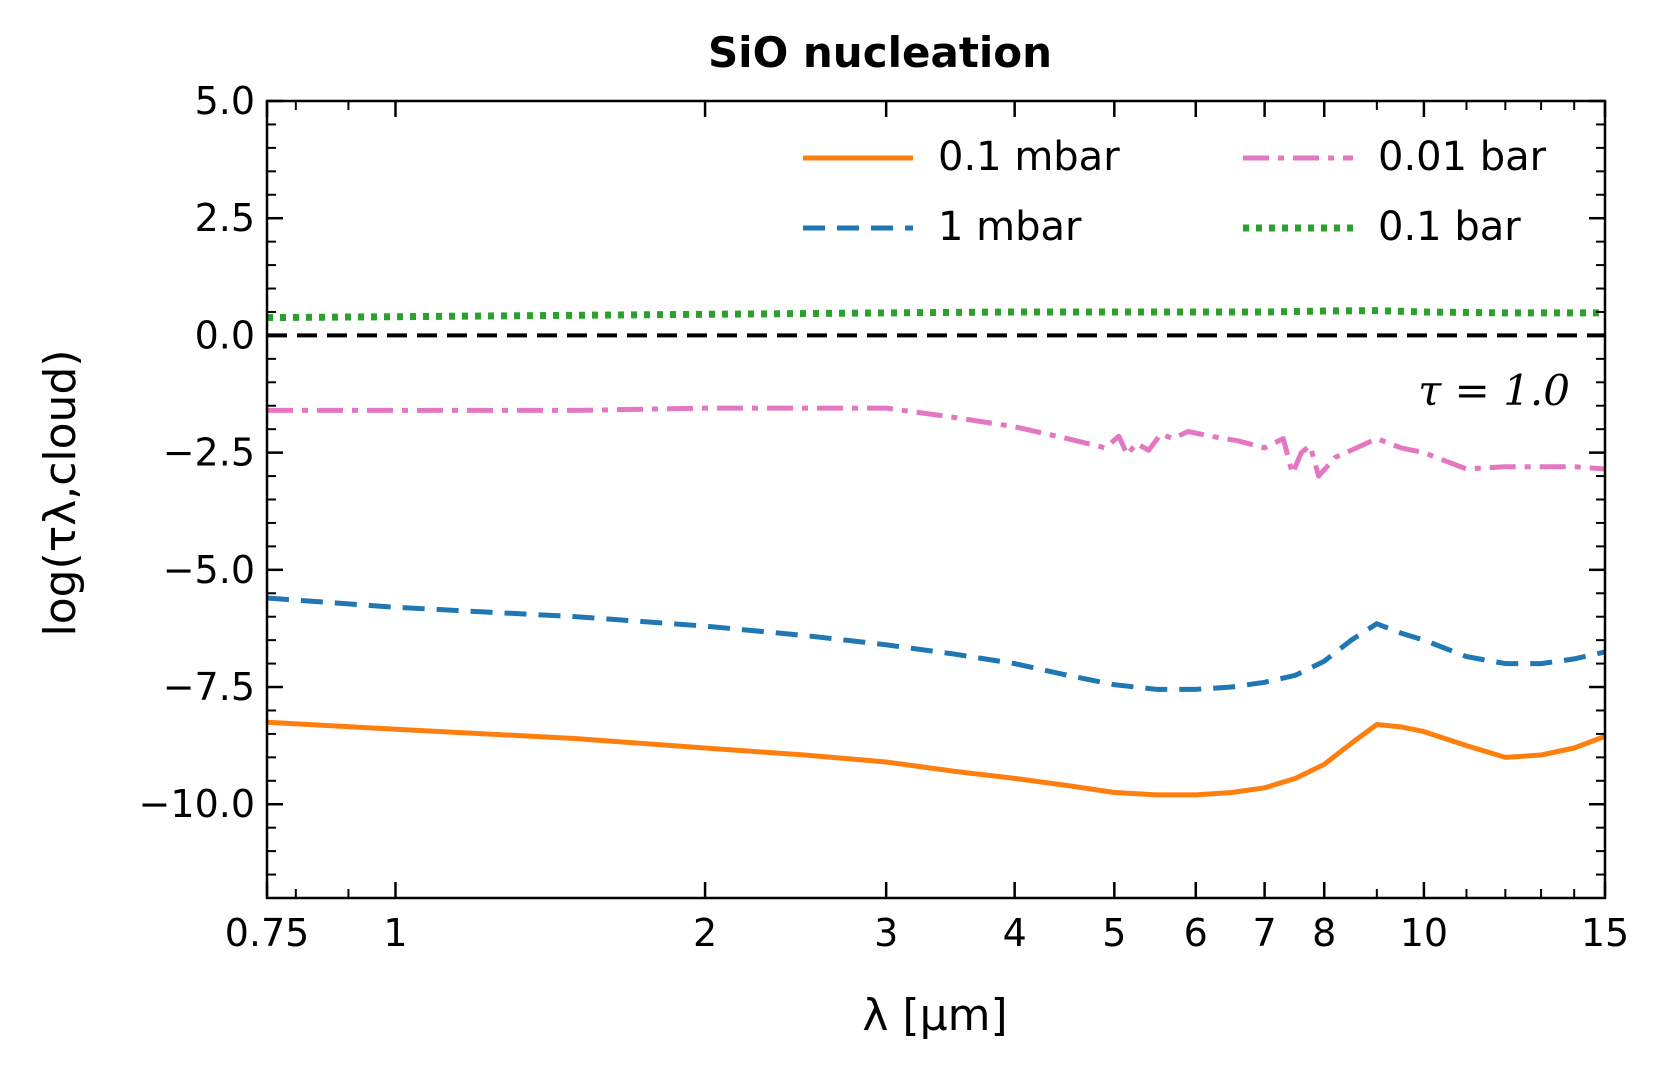  Describe the element at coordinates (1424, 933) in the screenshot. I see `x-tick-label: 10` at that location.